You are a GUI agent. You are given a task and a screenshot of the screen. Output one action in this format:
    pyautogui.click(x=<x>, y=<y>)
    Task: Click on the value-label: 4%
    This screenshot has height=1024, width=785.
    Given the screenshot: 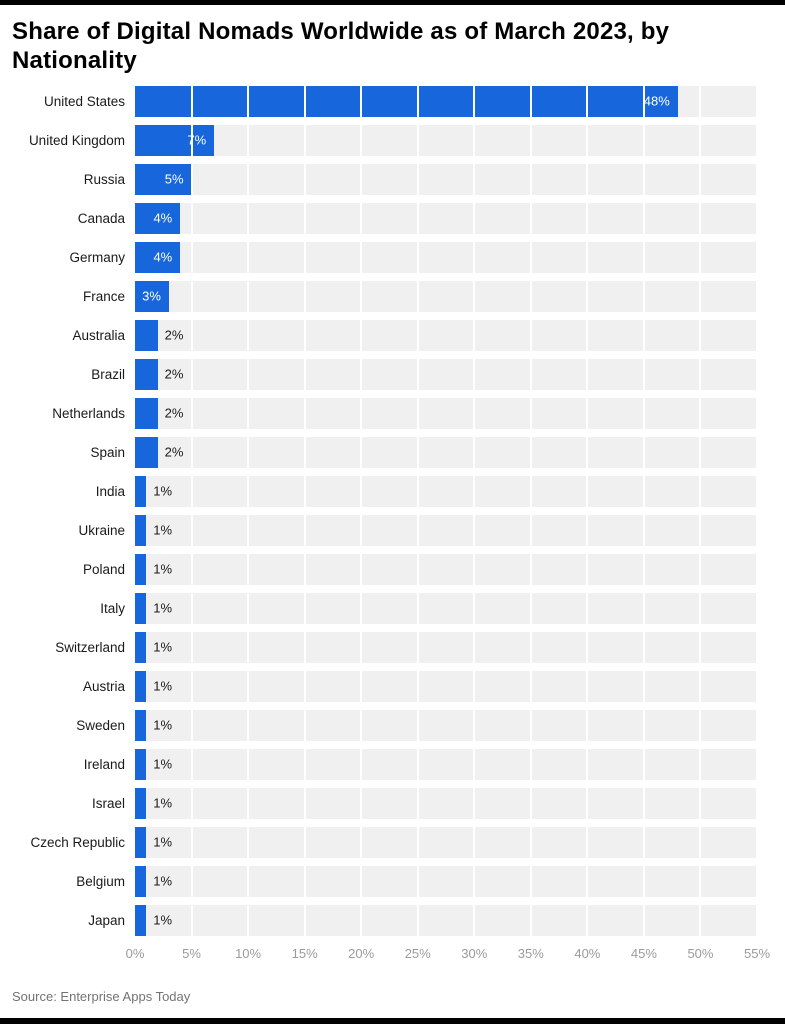 What is the action you would take?
    pyautogui.click(x=163, y=218)
    